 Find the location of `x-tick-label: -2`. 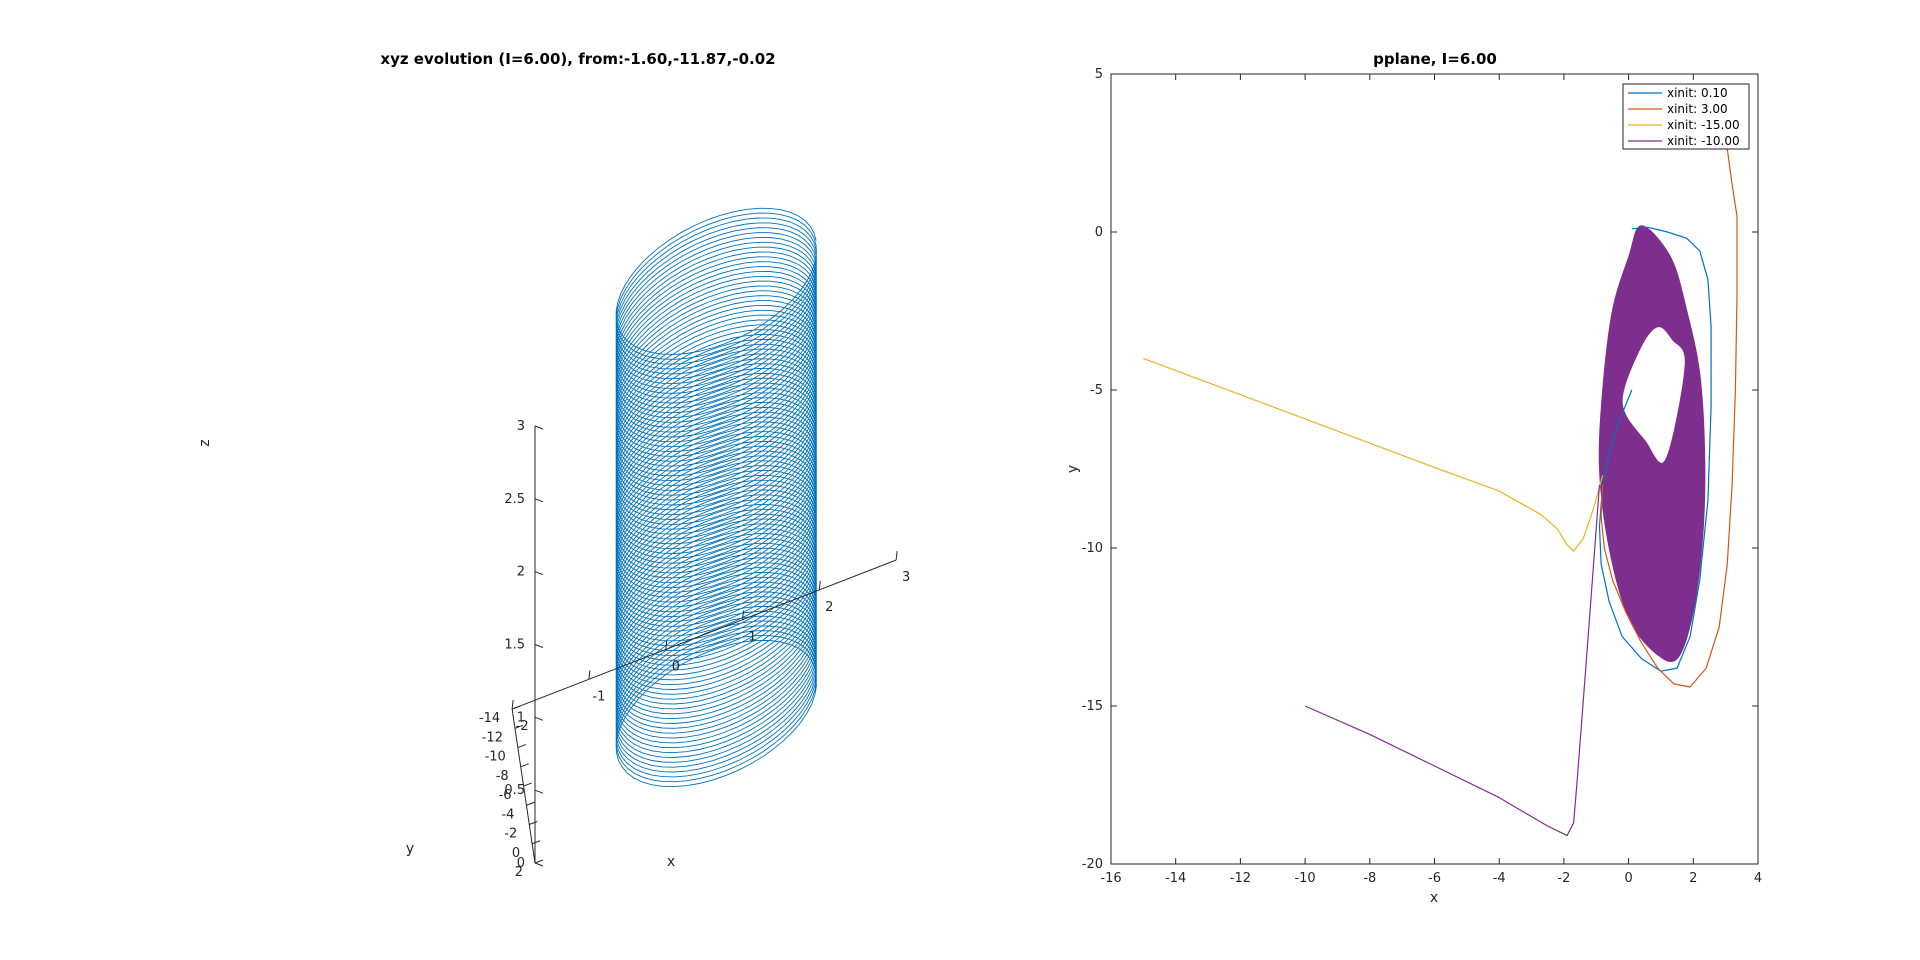

x-tick-label: -2 is located at coordinates (1563, 878).